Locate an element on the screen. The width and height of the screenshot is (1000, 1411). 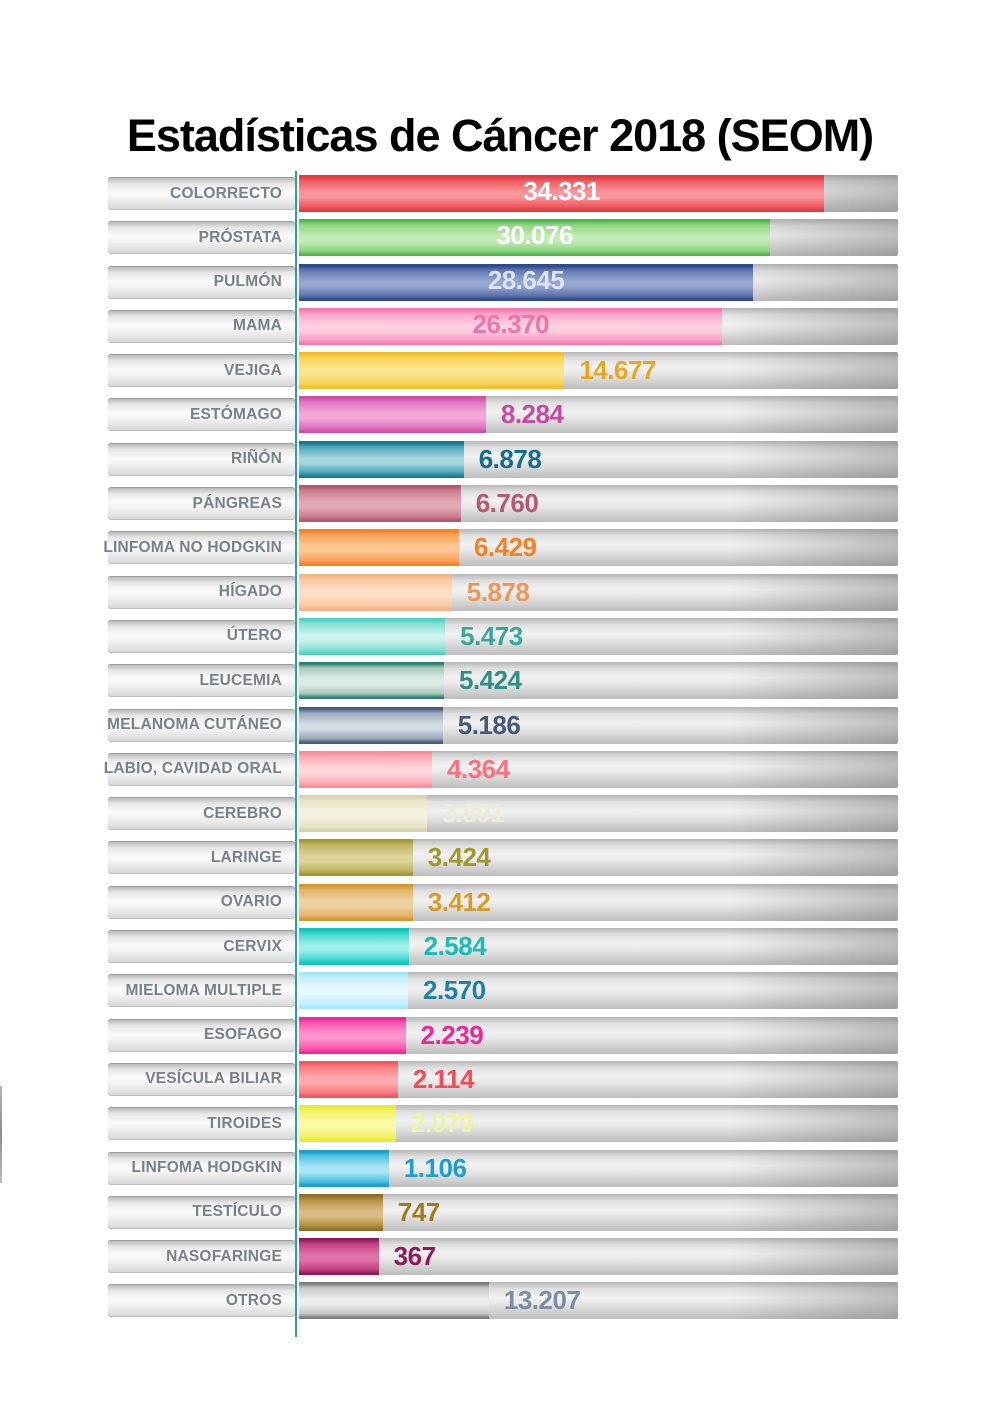
bar-track: 5.878 is located at coordinates (598, 592).